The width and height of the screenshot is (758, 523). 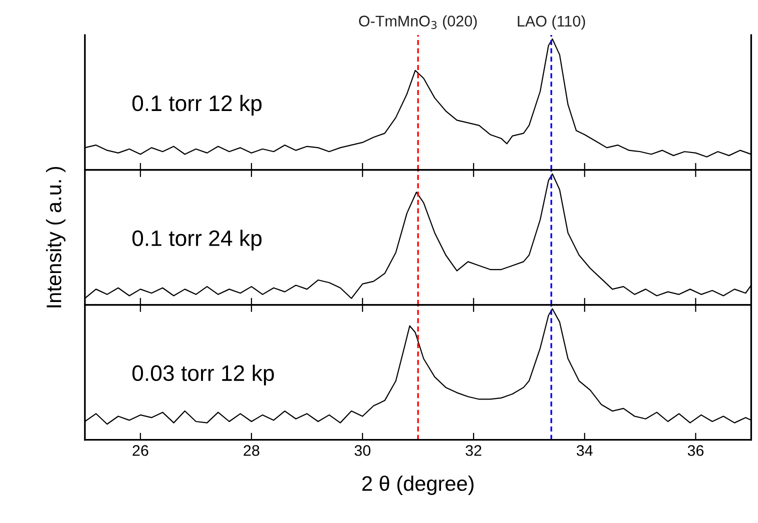 I want to click on ref-line-label: O-TmMnO$_{3}$ (020), so click(x=418, y=22).